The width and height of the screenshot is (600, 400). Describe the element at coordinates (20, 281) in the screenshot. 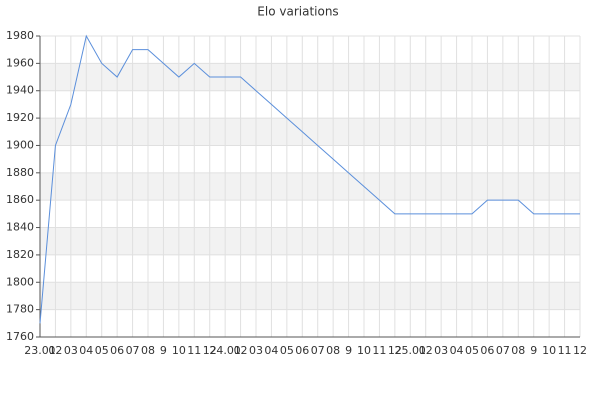

I see `y-tick-label: 1800` at that location.